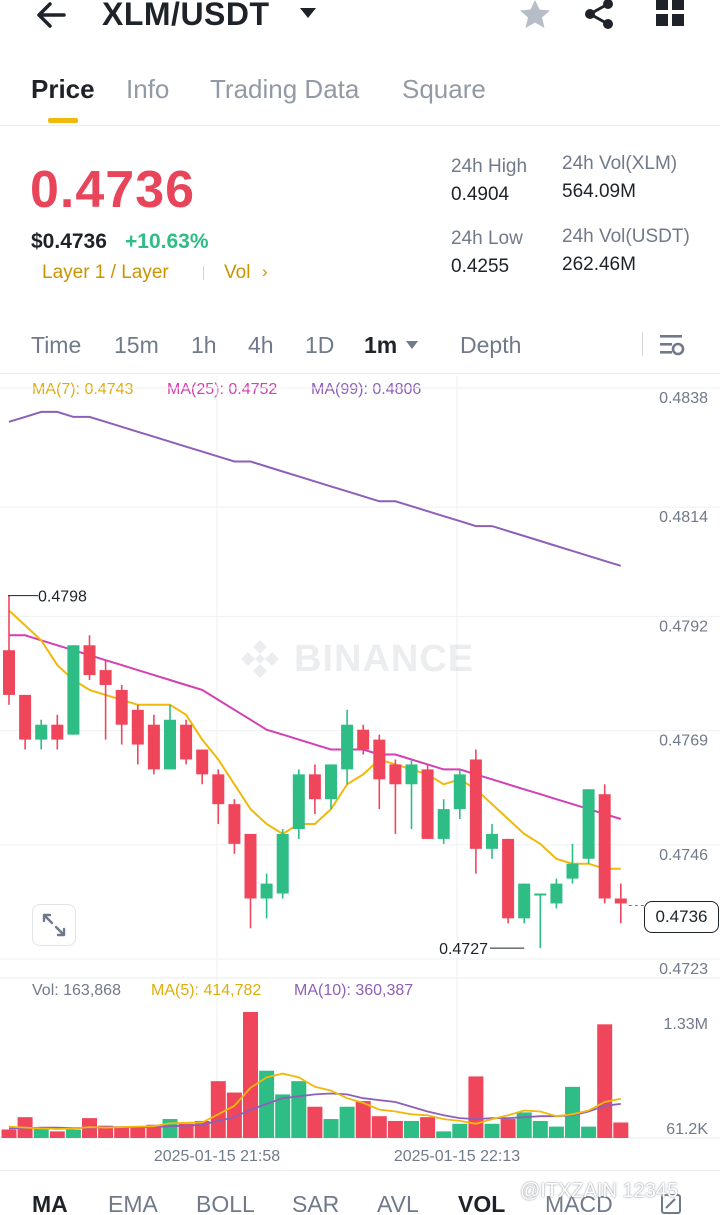 This screenshot has width=720, height=1215. What do you see at coordinates (672, 345) in the screenshot?
I see `chart-settings-icon` at bounding box center [672, 345].